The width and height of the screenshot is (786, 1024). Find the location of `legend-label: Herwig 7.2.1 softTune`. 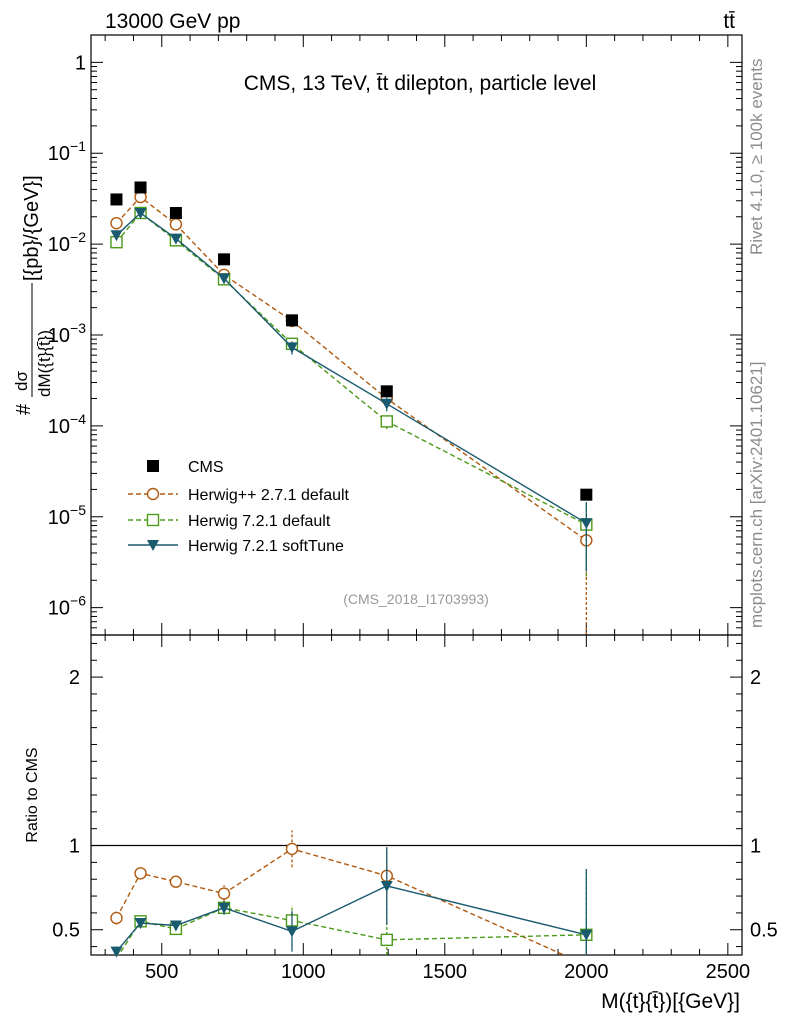

legend-label: Herwig 7.2.1 softTune is located at coordinates (266, 546).